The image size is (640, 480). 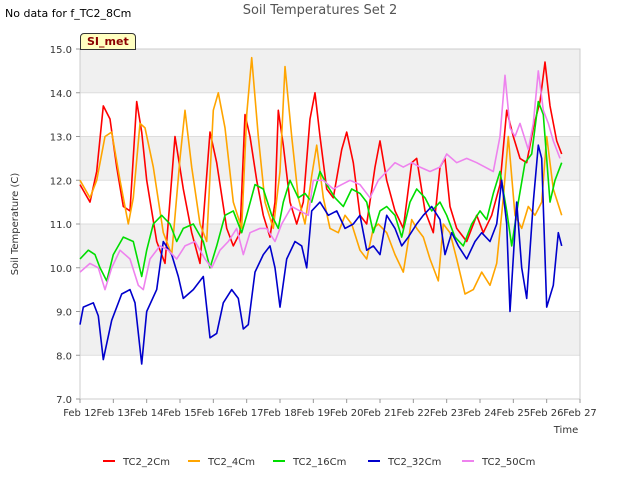 What do you see at coordinates (61, 269) in the screenshot?
I see `y-tick-label: 10.0` at bounding box center [61, 269].